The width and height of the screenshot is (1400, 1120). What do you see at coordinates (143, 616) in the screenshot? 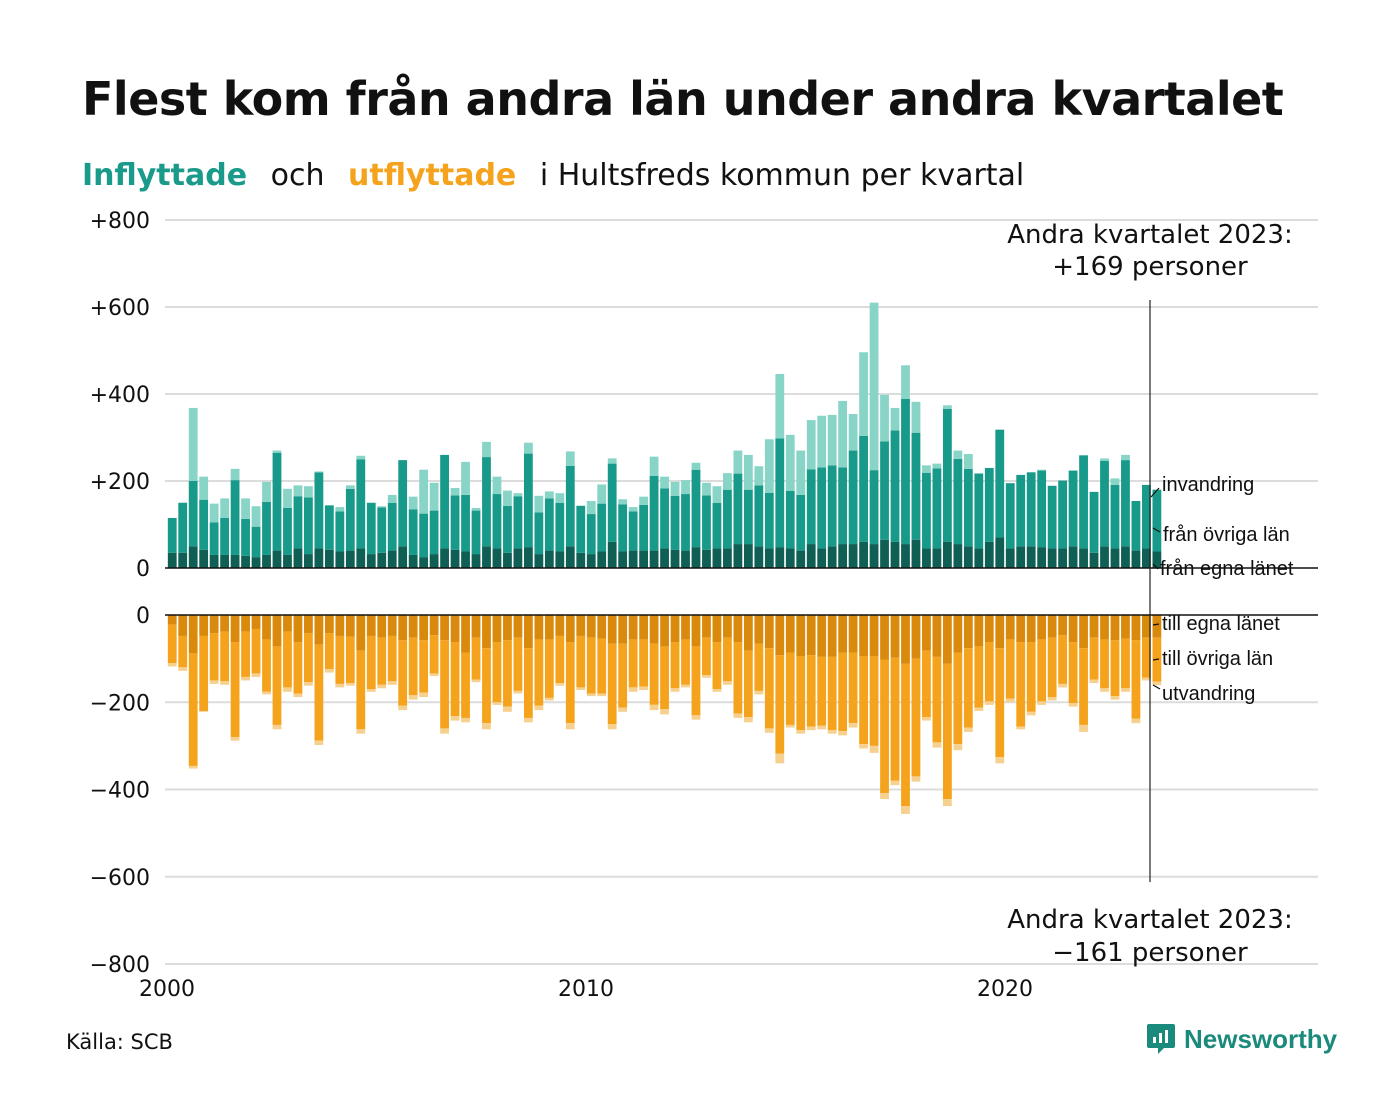
I see `bottom-y-tick-label: 0` at bounding box center [143, 616].